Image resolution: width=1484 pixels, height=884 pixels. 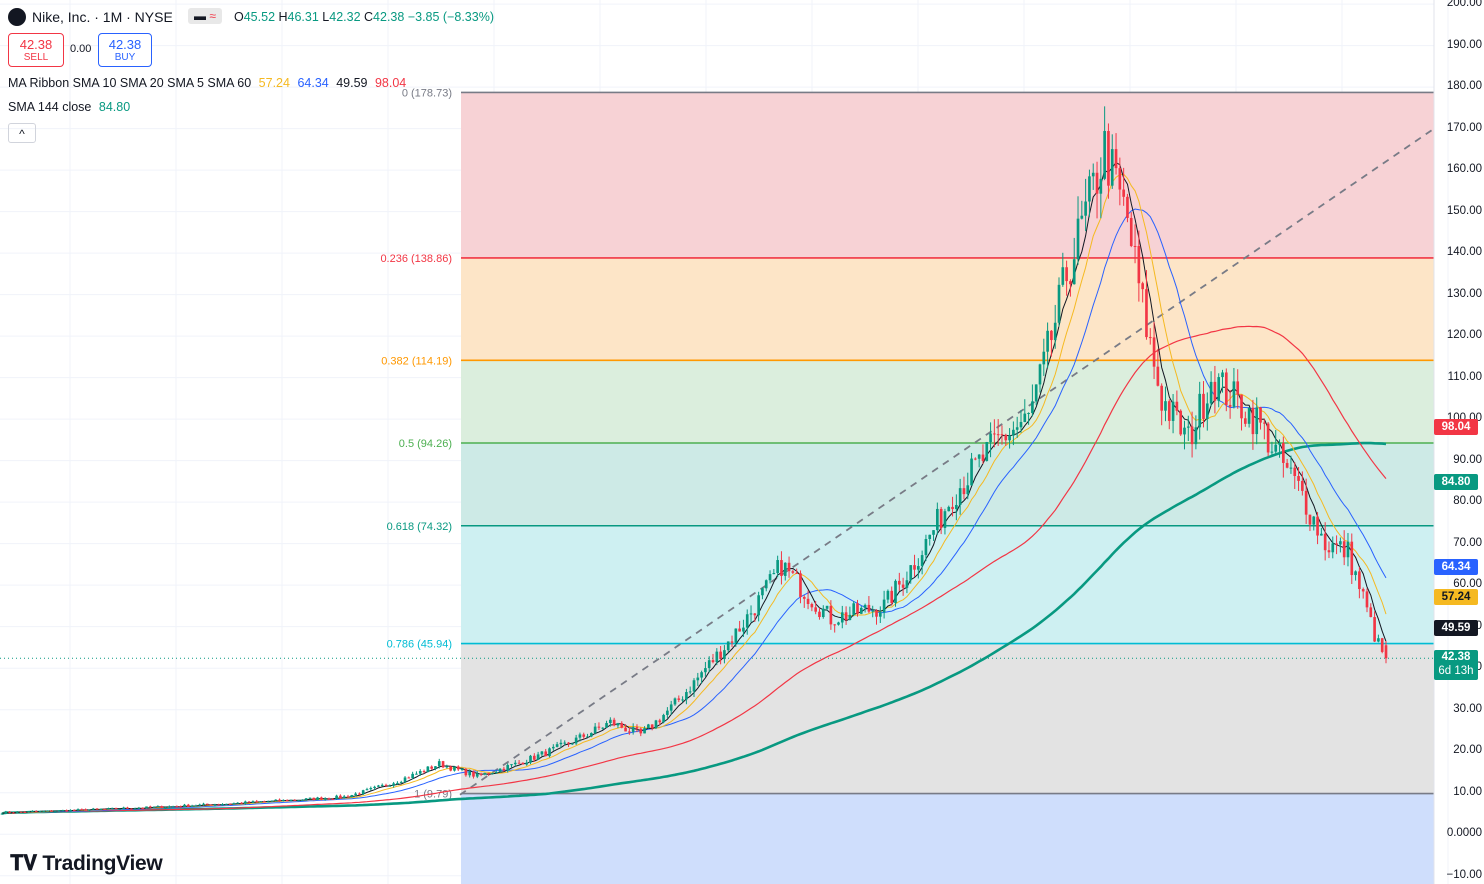 I want to click on price-axis-tick: 70.00, so click(x=1467, y=542).